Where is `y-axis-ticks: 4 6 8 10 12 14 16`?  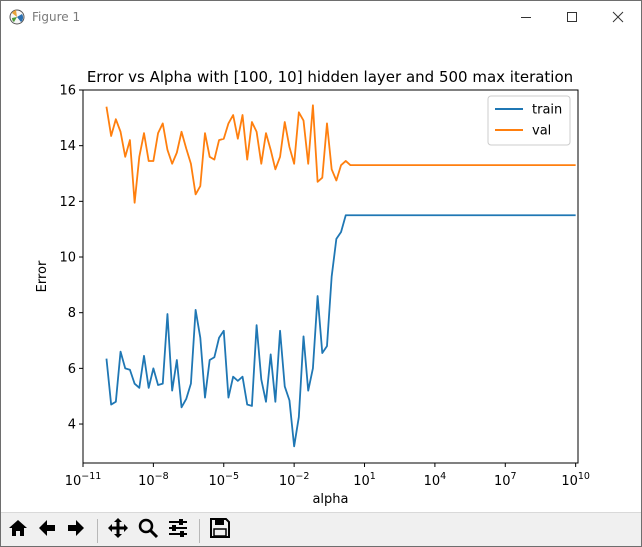 y-axis-ticks: 4 6 8 10 12 14 16 is located at coordinates (71, 258).